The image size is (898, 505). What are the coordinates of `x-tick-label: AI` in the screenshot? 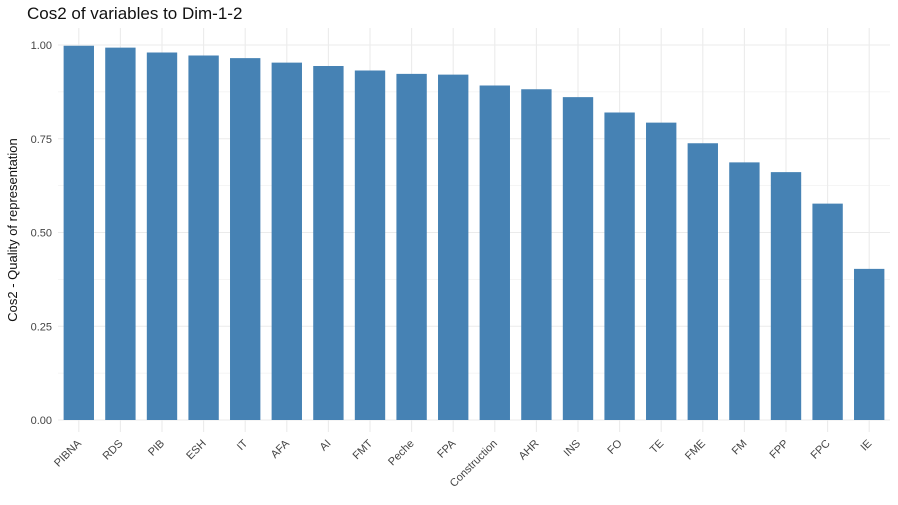 It's located at (326, 446).